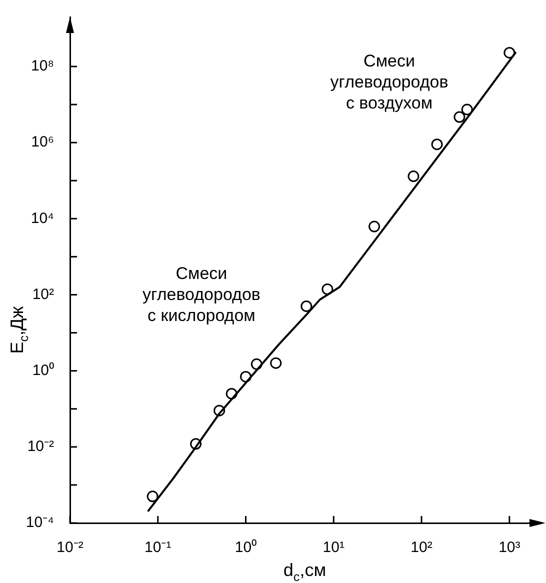 The height and width of the screenshot is (583, 546). What do you see at coordinates (42, 142) in the screenshot?
I see `y-tick-label: 10⁶` at bounding box center [42, 142].